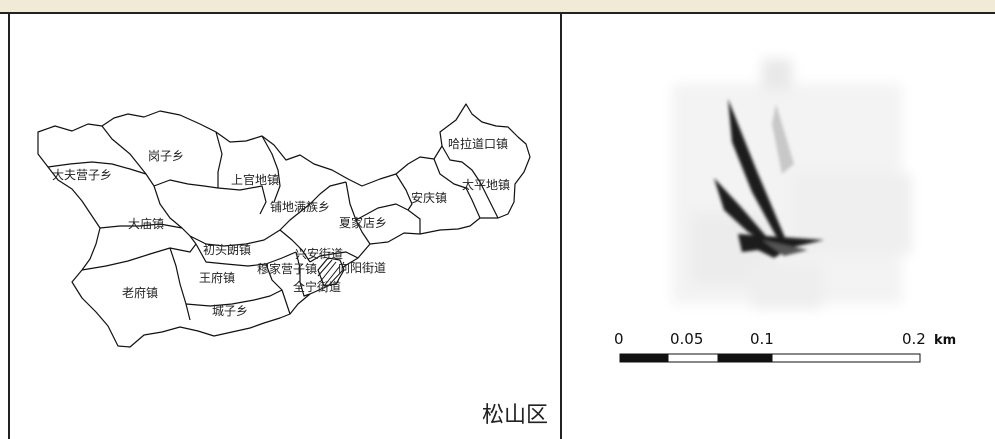  I want to click on town-label-pudi: 铺地满族乡, so click(300, 207).